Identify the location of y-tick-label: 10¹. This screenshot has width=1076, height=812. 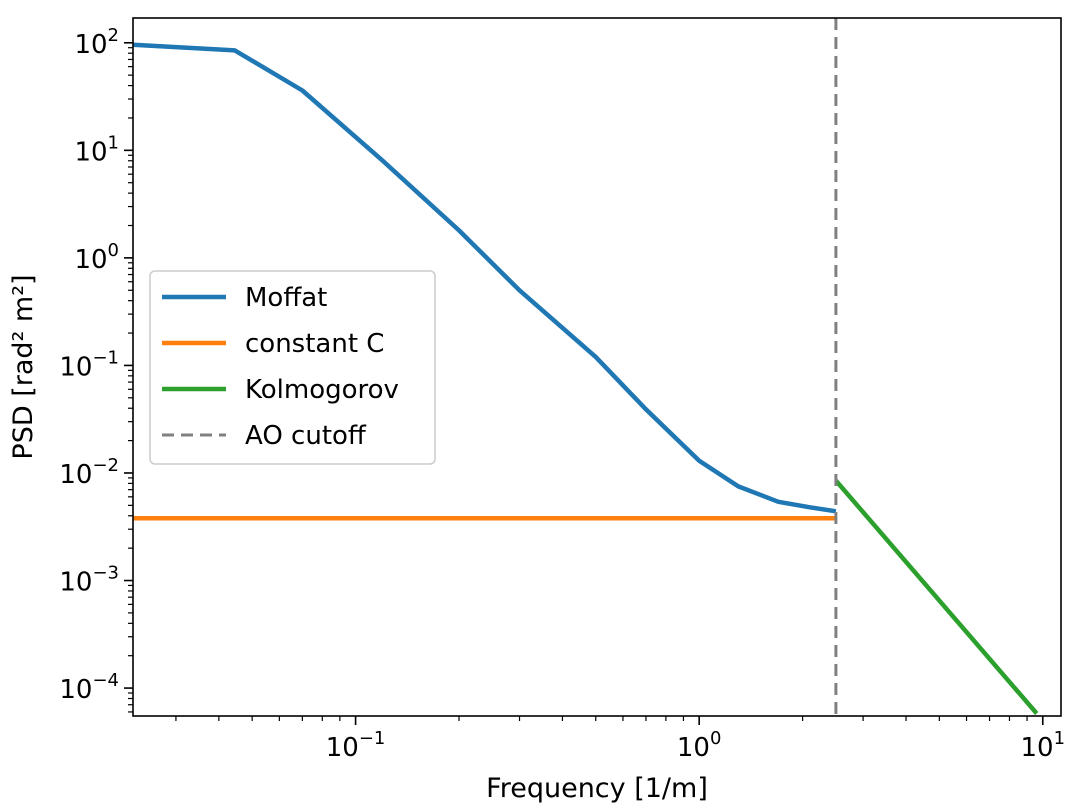
(96, 149).